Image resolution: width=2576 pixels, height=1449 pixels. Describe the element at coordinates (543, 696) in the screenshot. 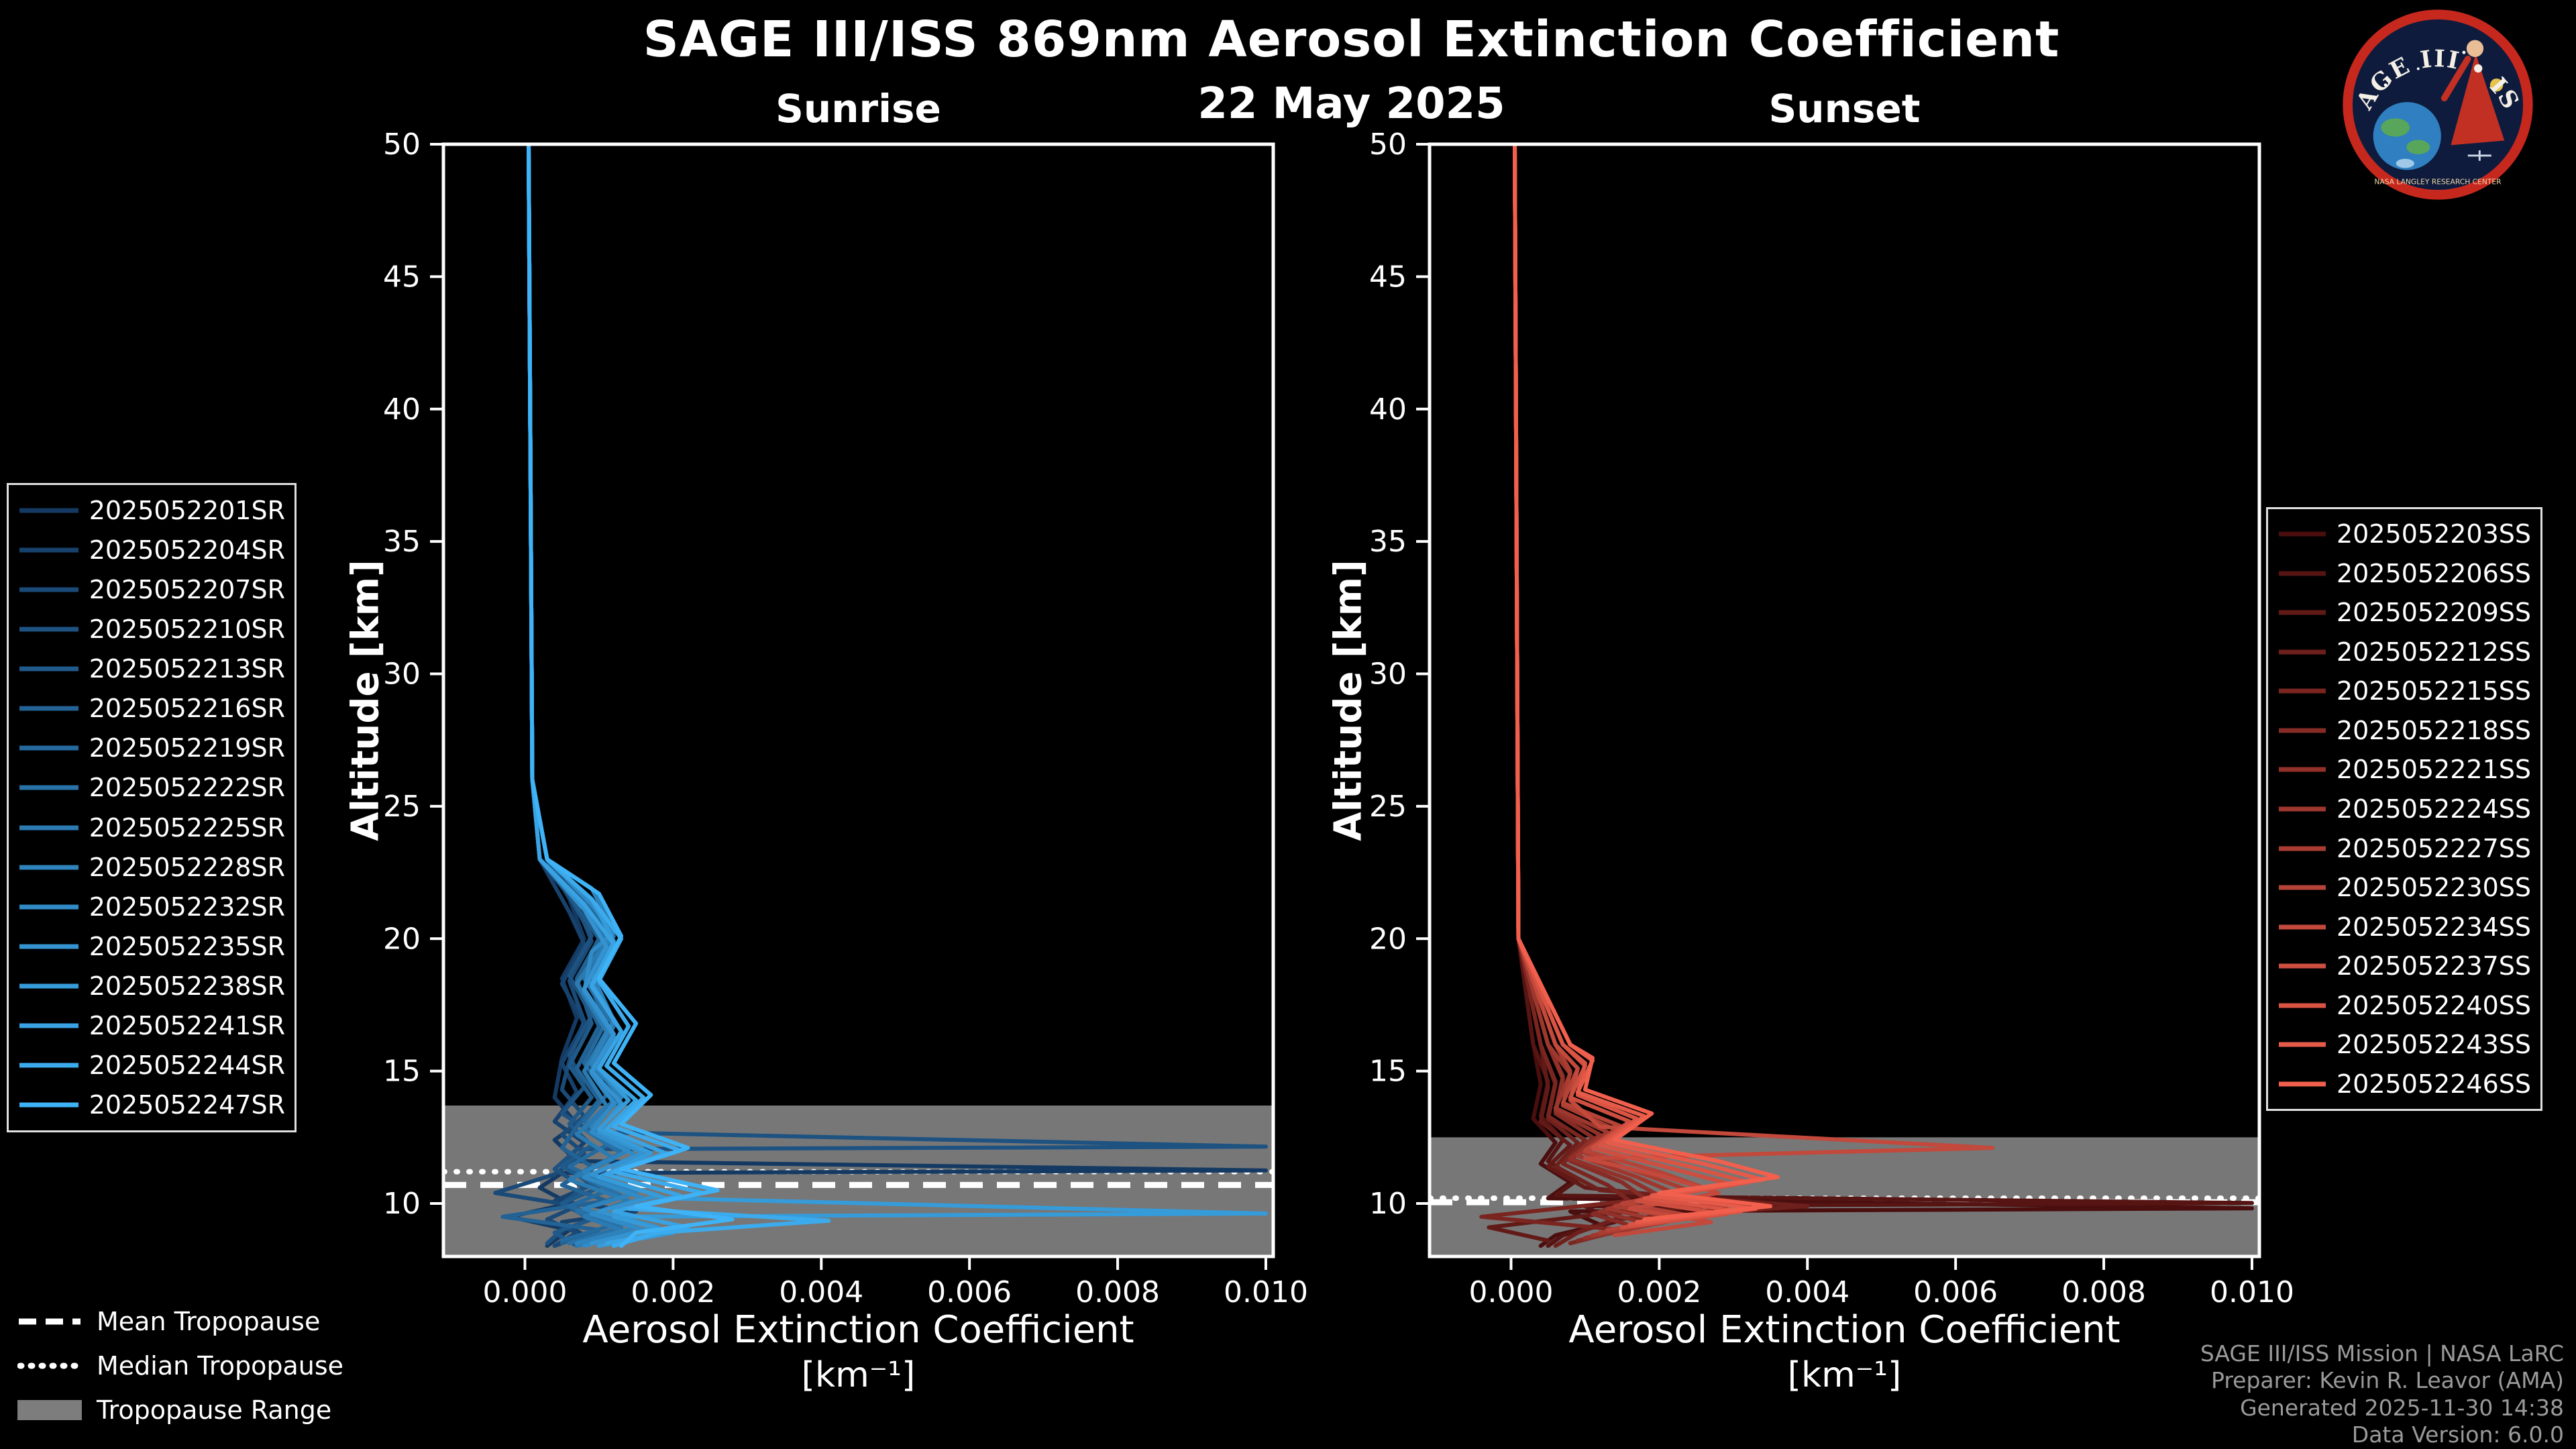

I see `profile-line-2025052207SR` at that location.